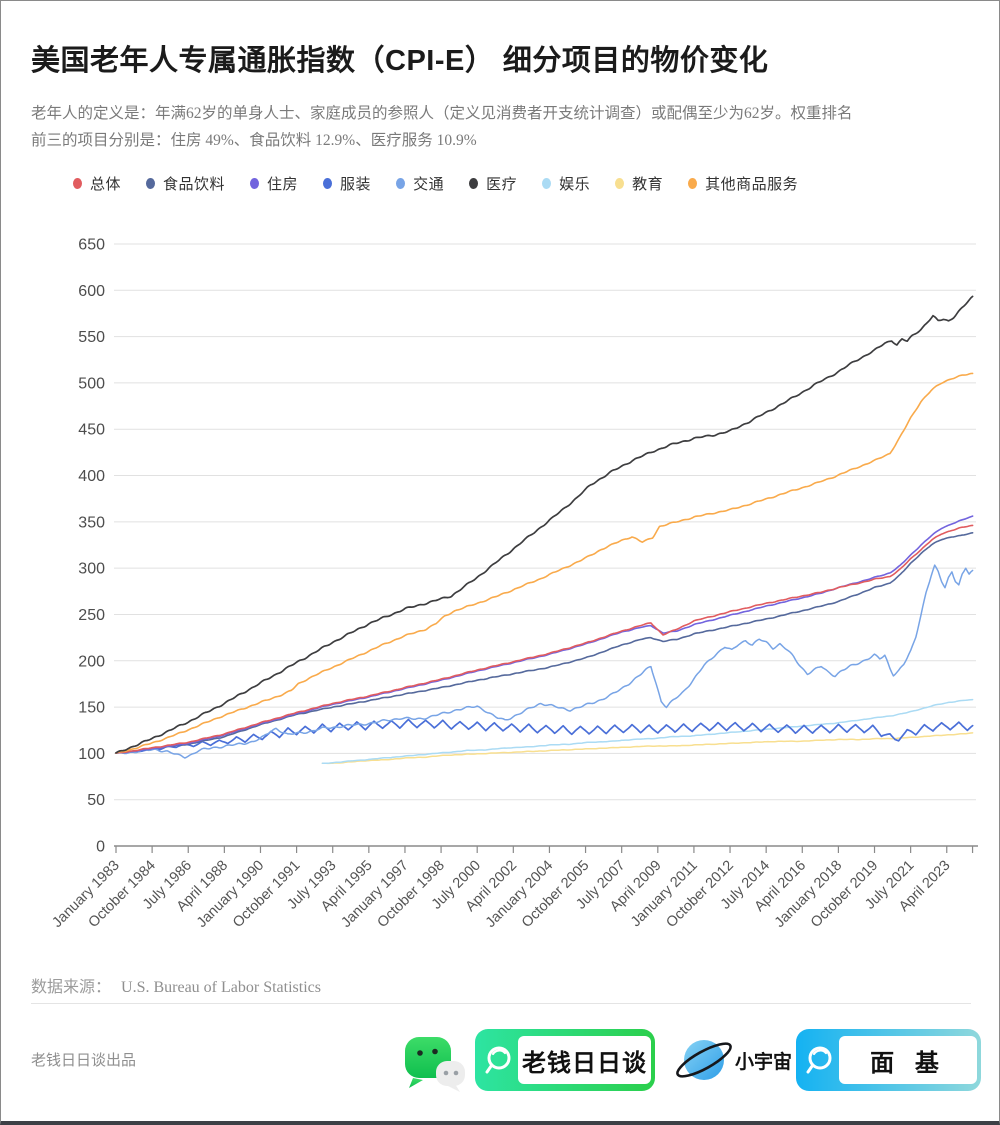 This screenshot has height=1125, width=1000. I want to click on legend-label: 教育, so click(648, 184).